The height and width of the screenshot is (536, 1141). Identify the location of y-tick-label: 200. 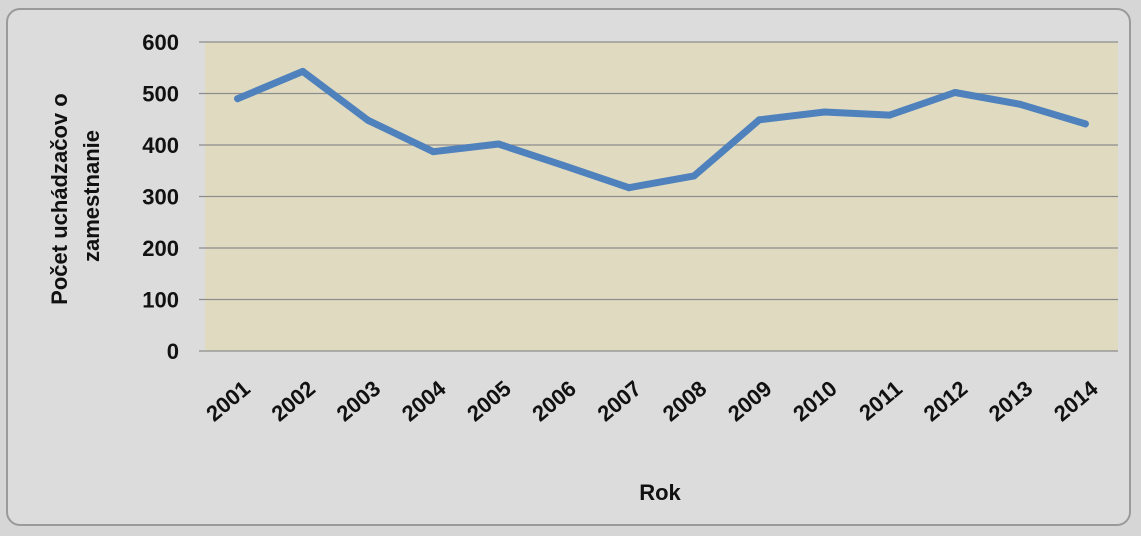
(160, 248).